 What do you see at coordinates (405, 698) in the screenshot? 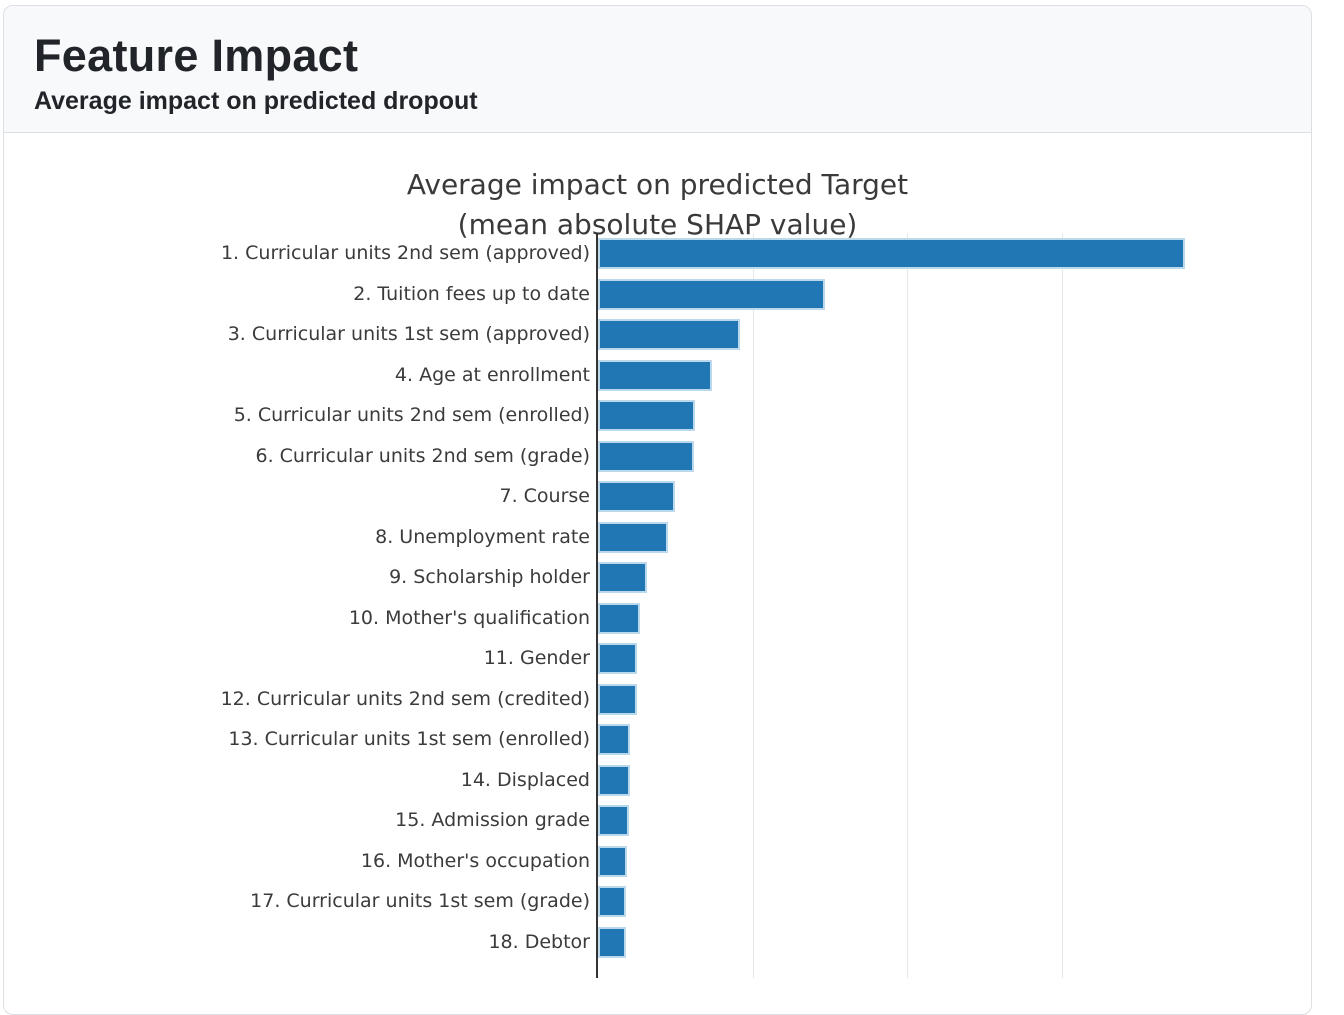
I see `y-tick-label: 12. Curricular units 2nd sem (credited)` at bounding box center [405, 698].